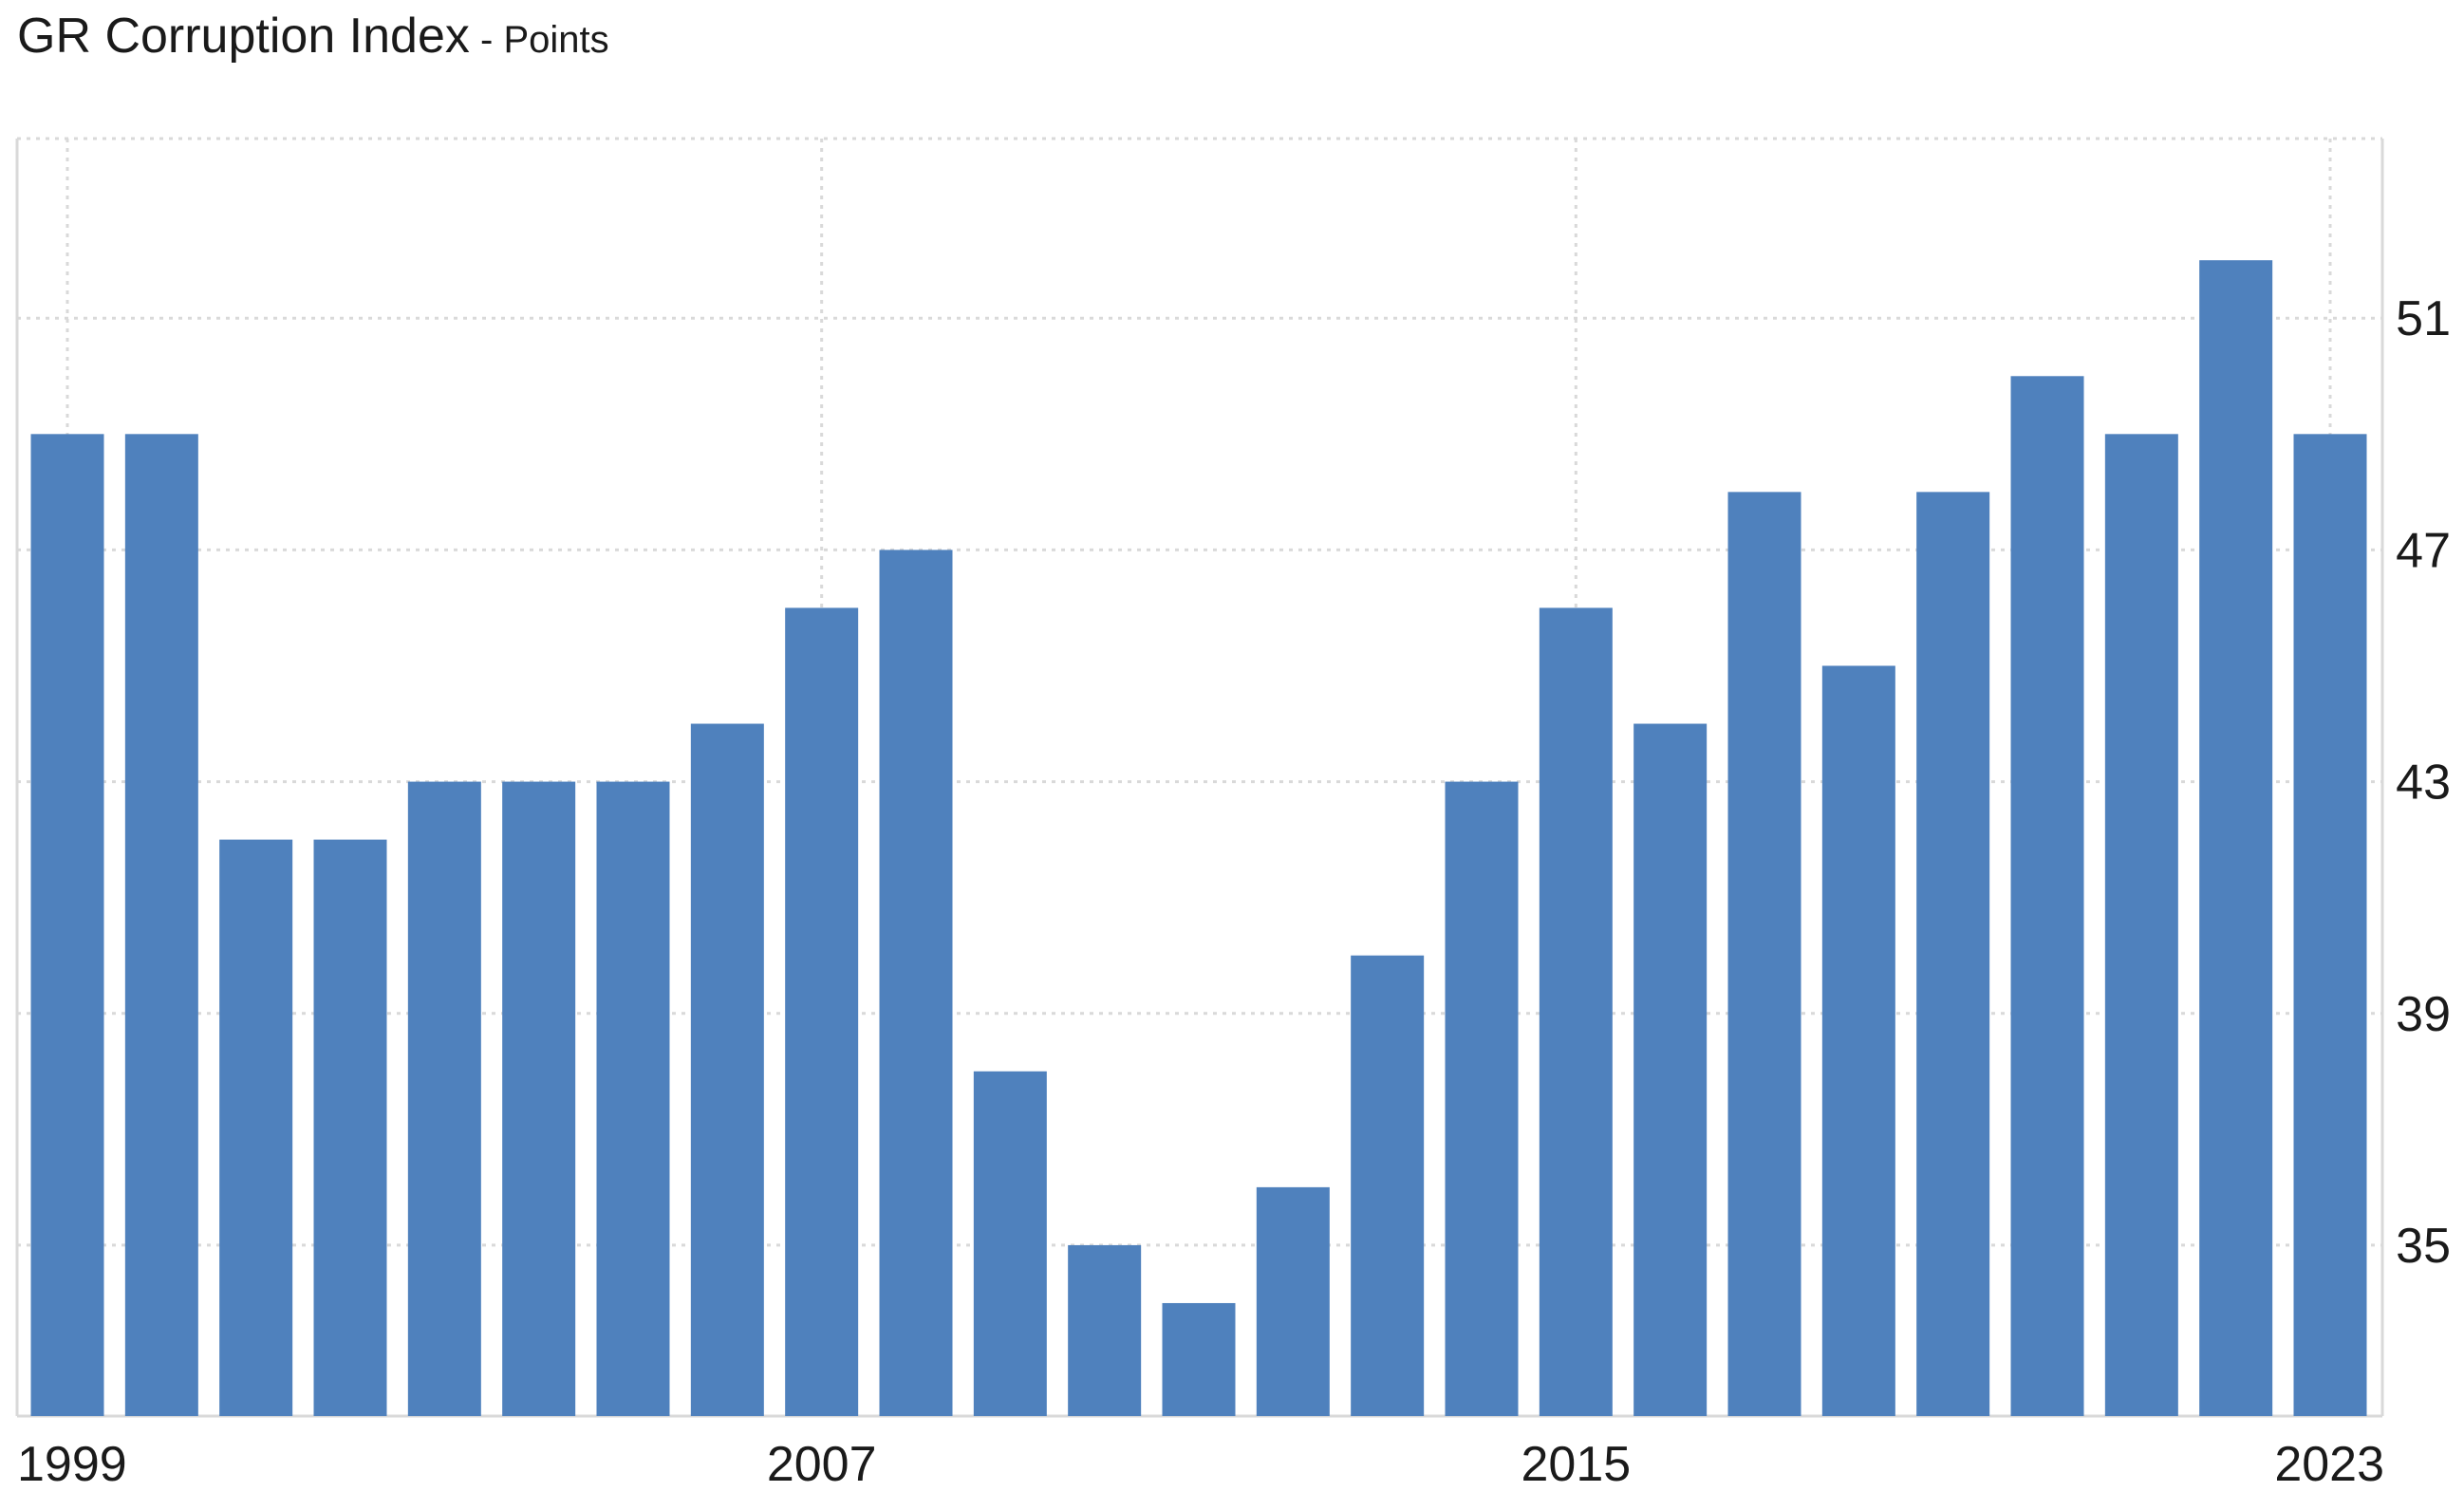 The height and width of the screenshot is (1492, 2464). Describe the element at coordinates (1200, 1464) in the screenshot. I see `x-axis-ticks: 1999 2007 2015 2023` at that location.